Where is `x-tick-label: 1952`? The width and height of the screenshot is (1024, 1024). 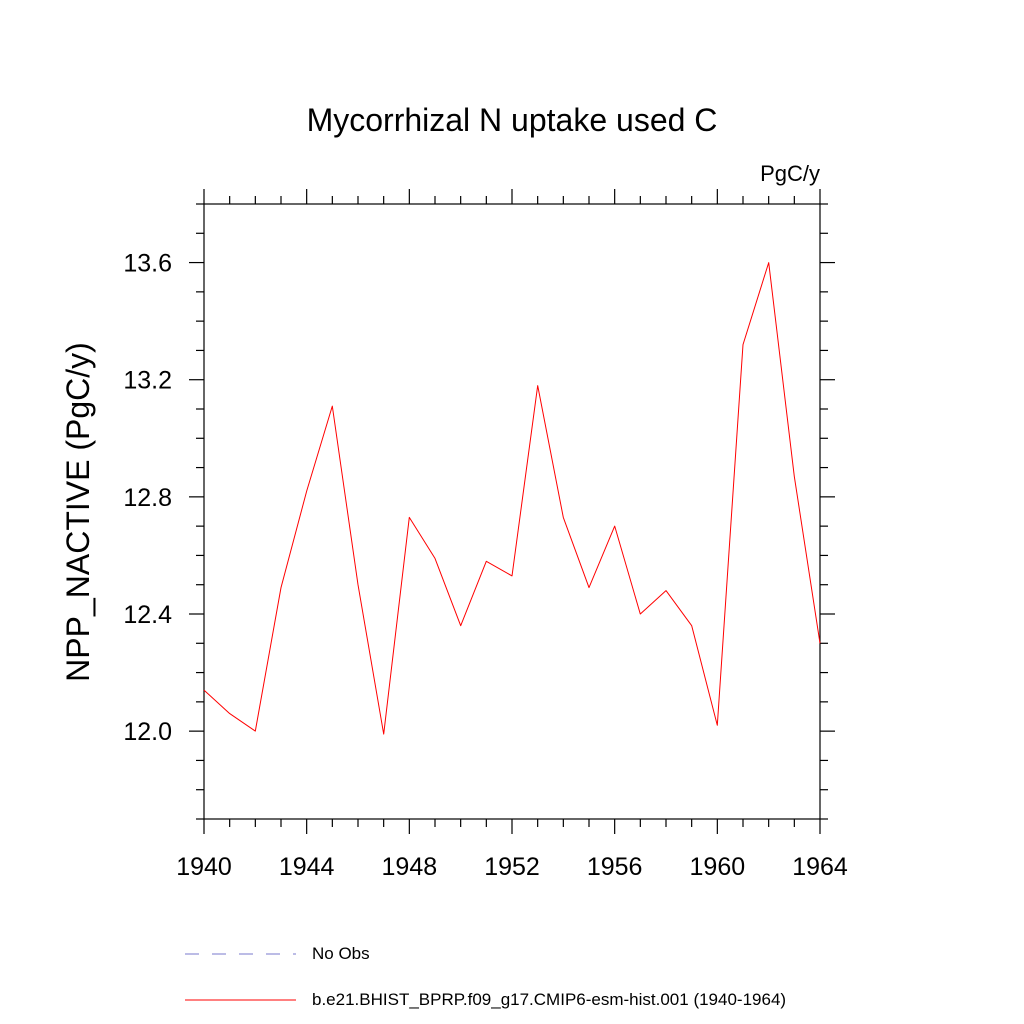
x-tick-label: 1952 is located at coordinates (512, 867).